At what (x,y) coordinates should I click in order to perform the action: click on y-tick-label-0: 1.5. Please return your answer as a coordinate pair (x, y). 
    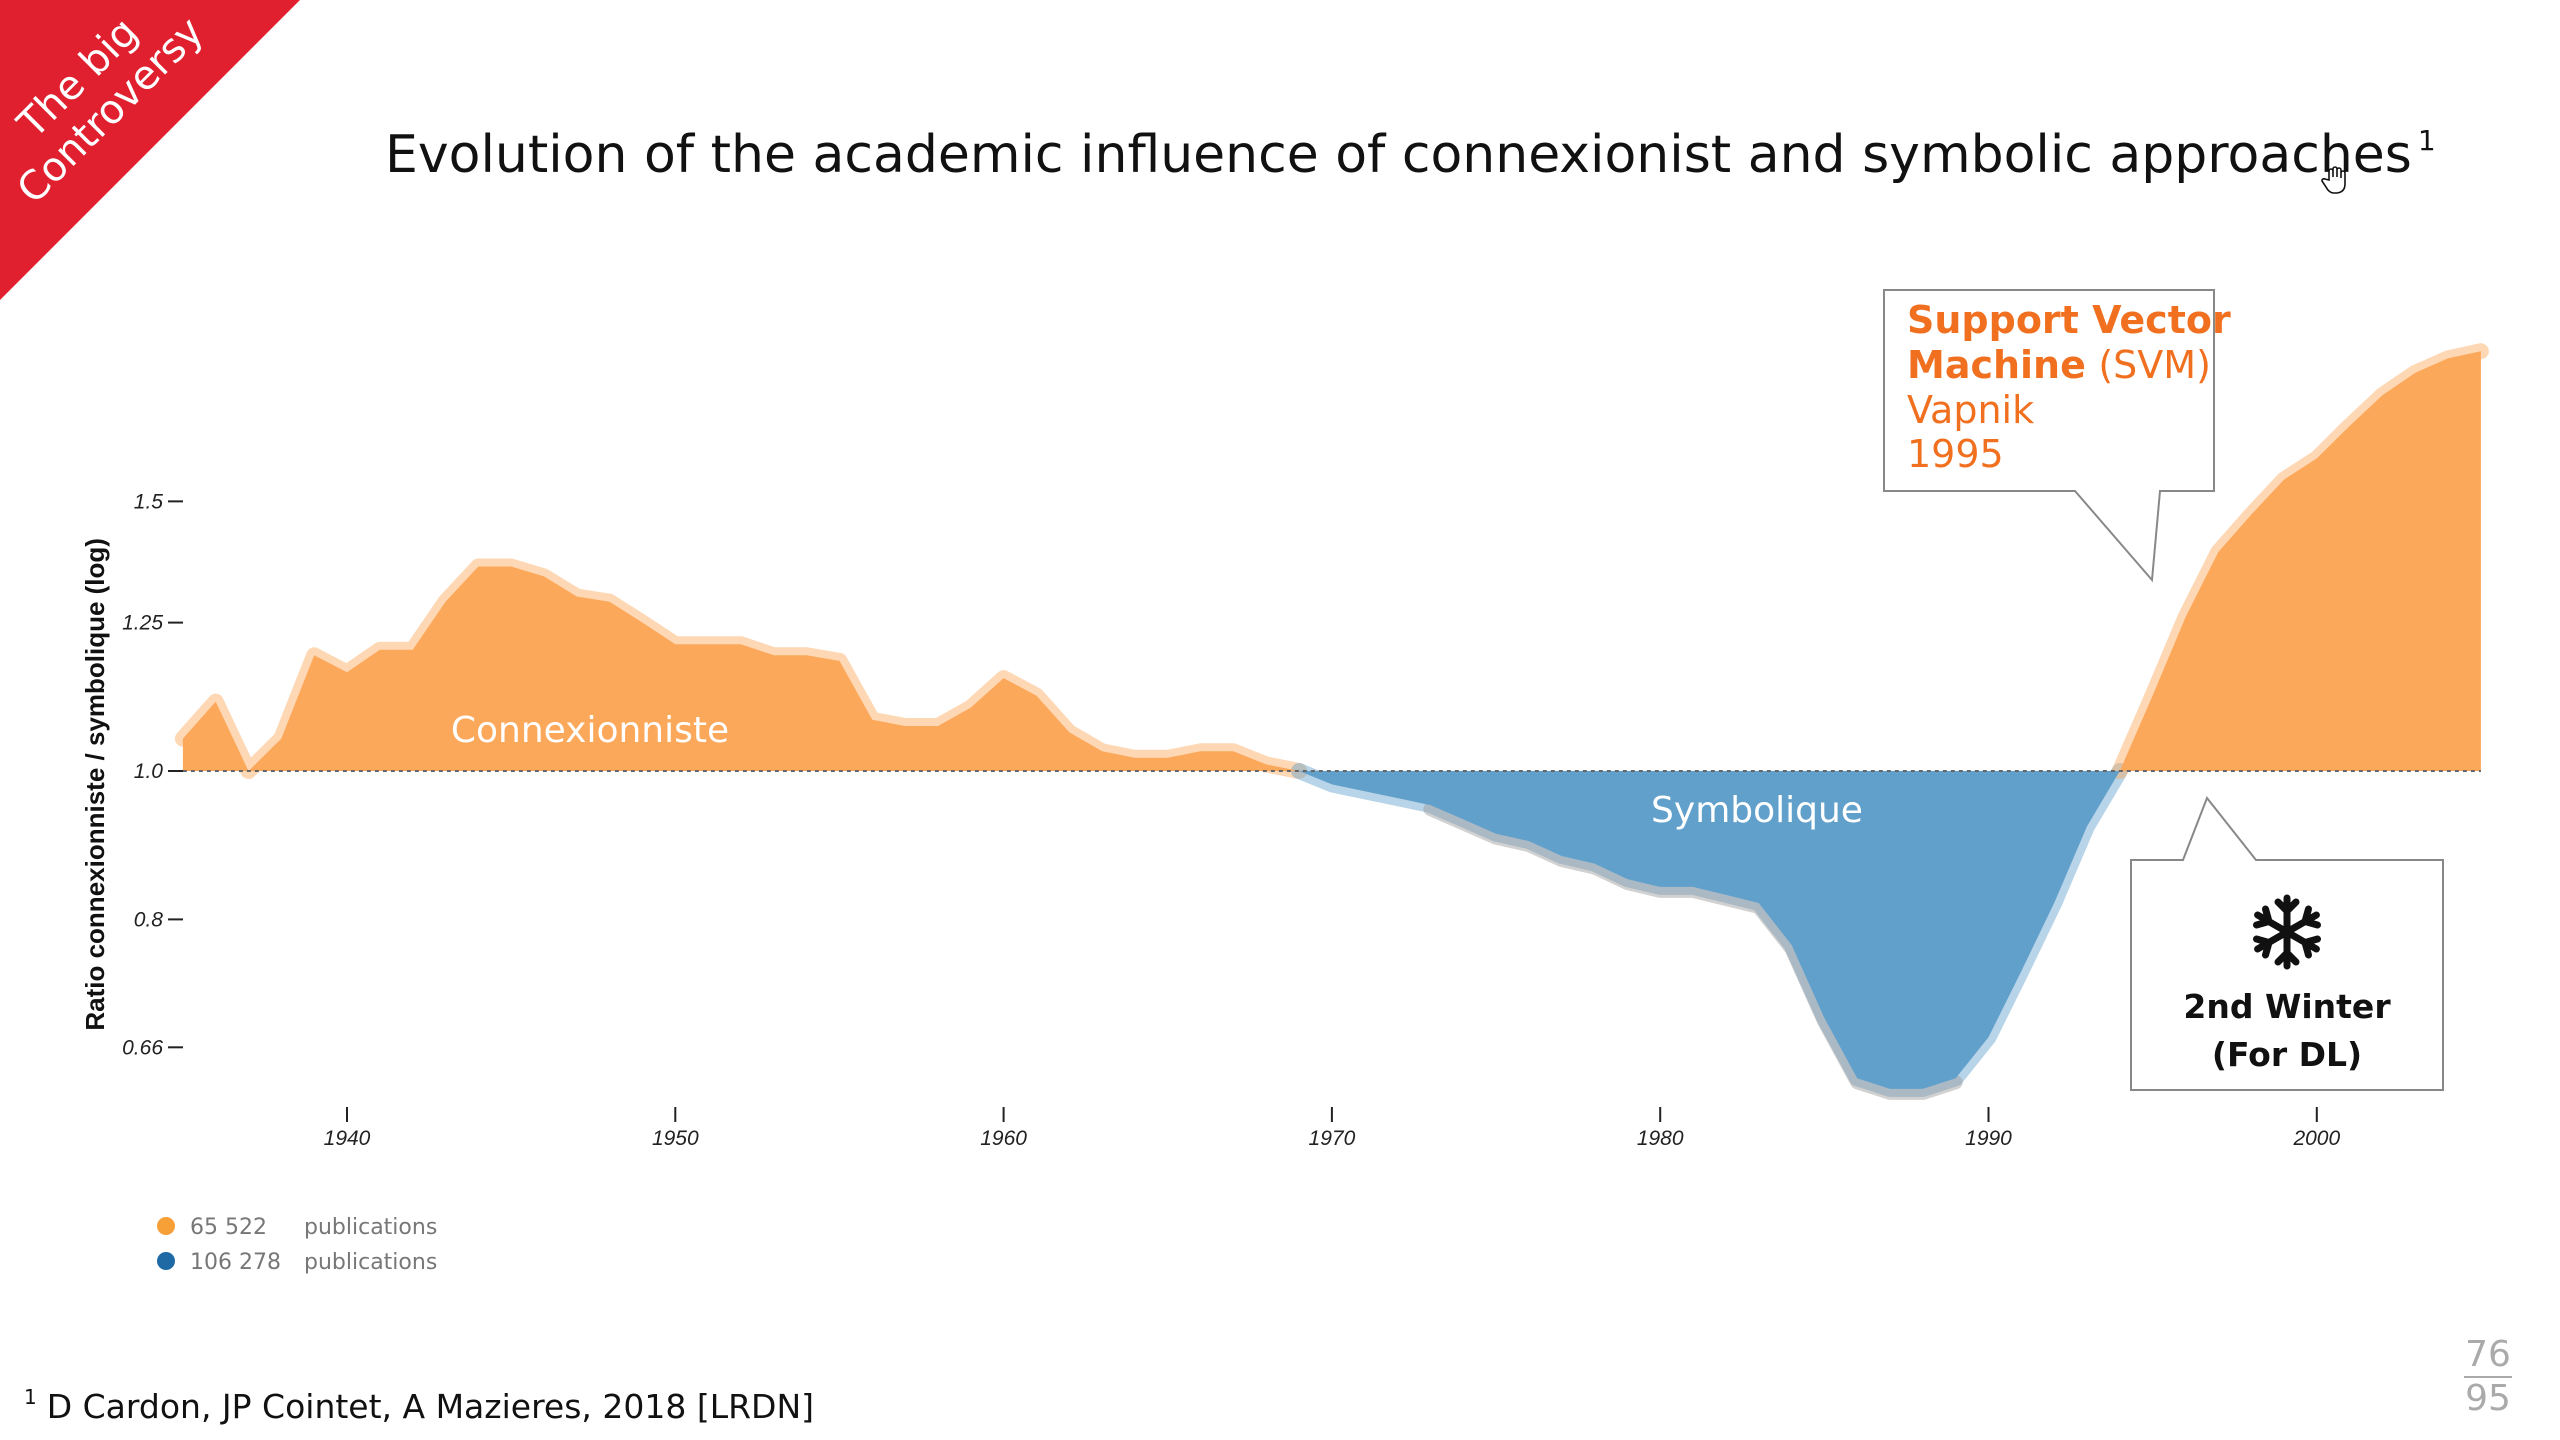
    Looking at the image, I should click on (149, 501).